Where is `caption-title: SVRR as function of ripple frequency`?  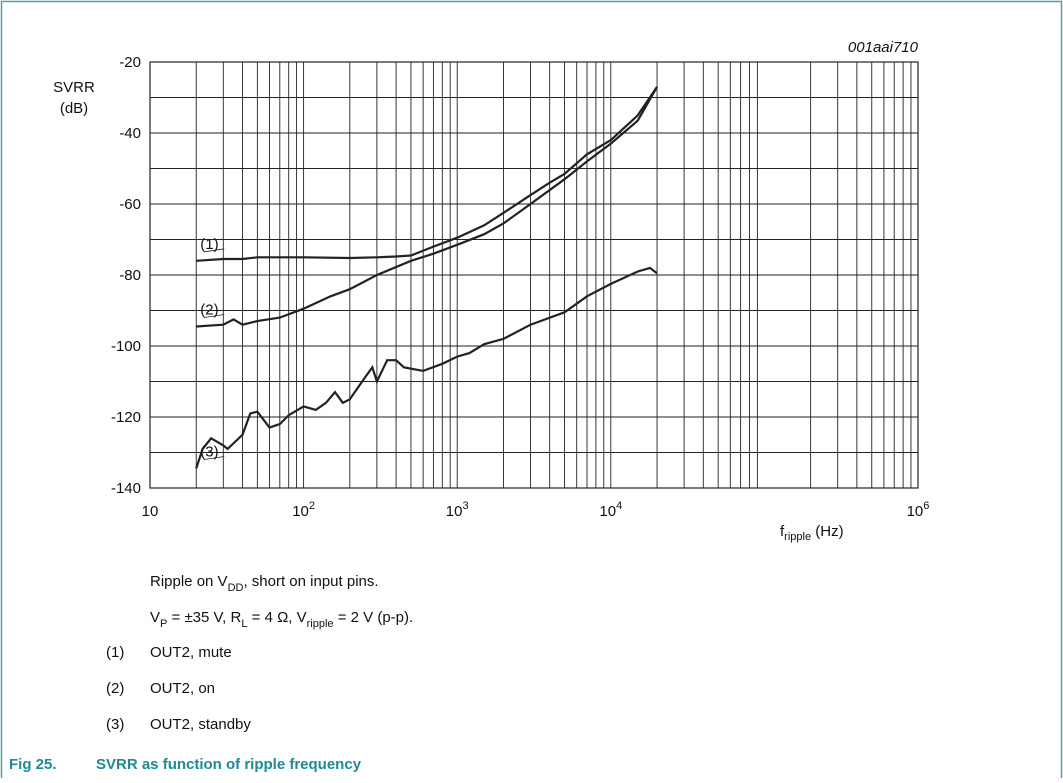 caption-title: SVRR as function of ripple frequency is located at coordinates (229, 764).